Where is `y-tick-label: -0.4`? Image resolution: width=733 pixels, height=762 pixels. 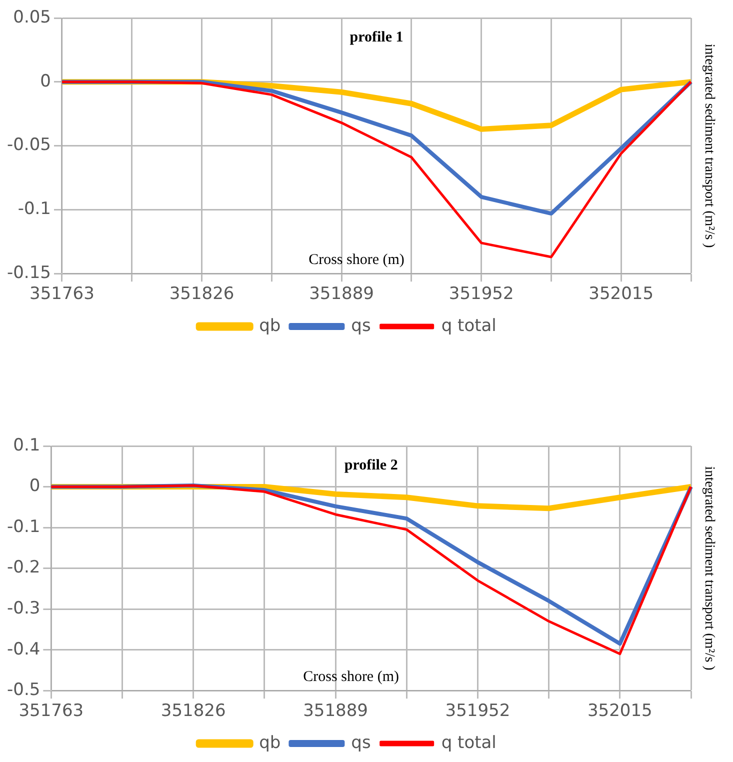 y-tick-label: -0.4 is located at coordinates (23, 649).